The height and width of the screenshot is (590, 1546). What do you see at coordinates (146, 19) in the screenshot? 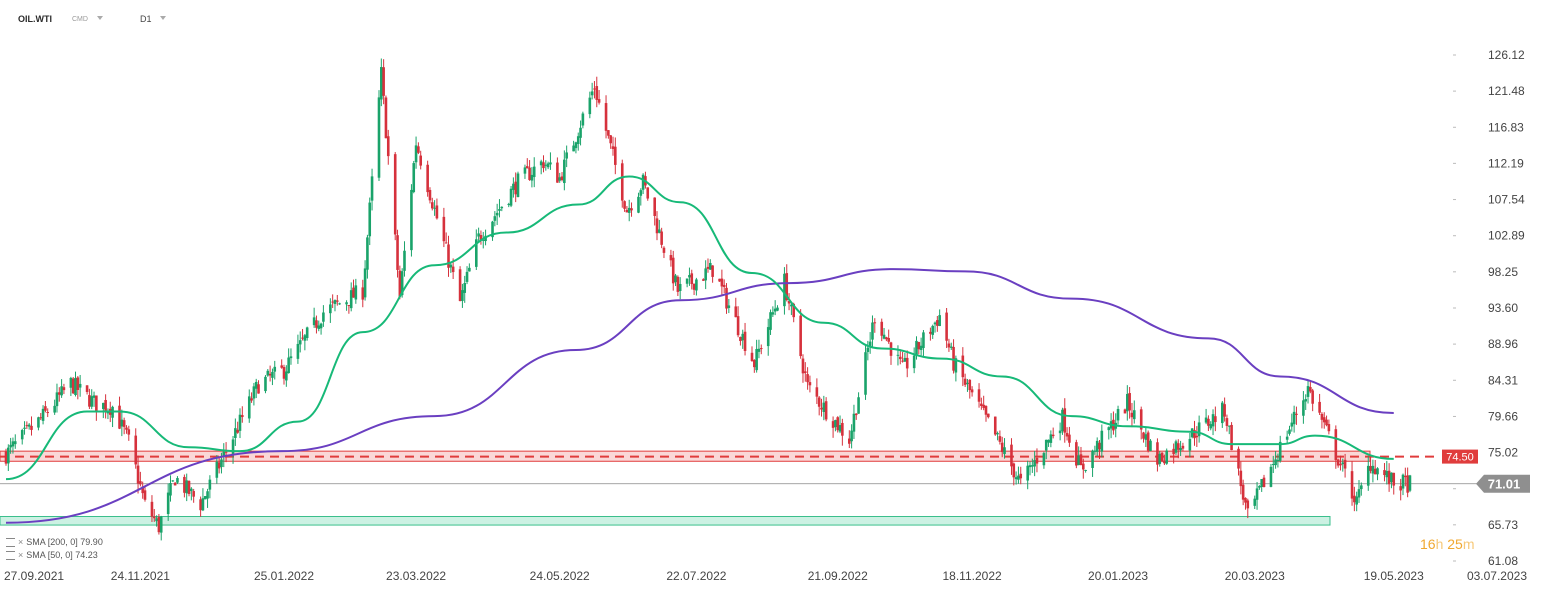
I see `timeframe-label: D1` at bounding box center [146, 19].